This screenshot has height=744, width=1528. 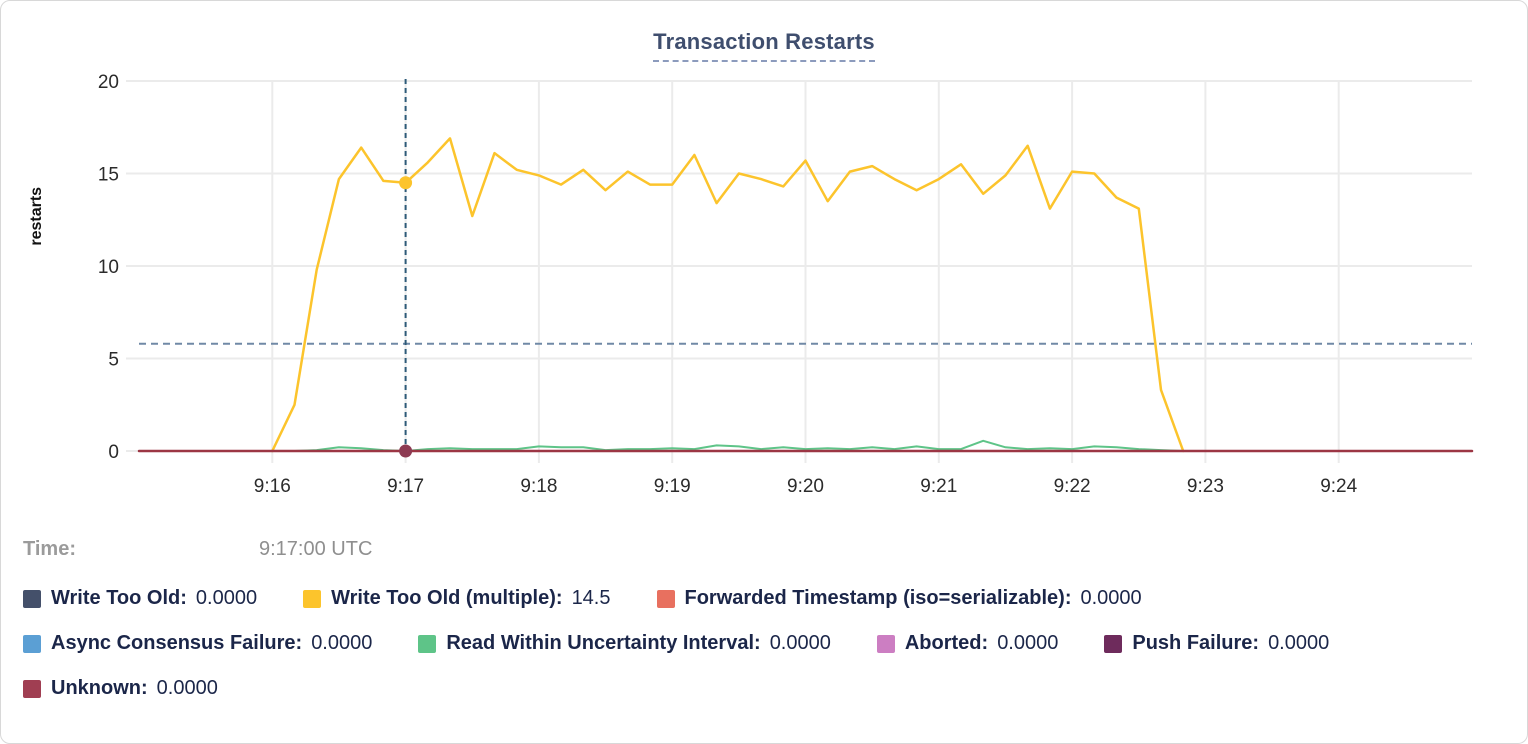 What do you see at coordinates (938, 486) in the screenshot?
I see `x-tick-label: 9:21` at bounding box center [938, 486].